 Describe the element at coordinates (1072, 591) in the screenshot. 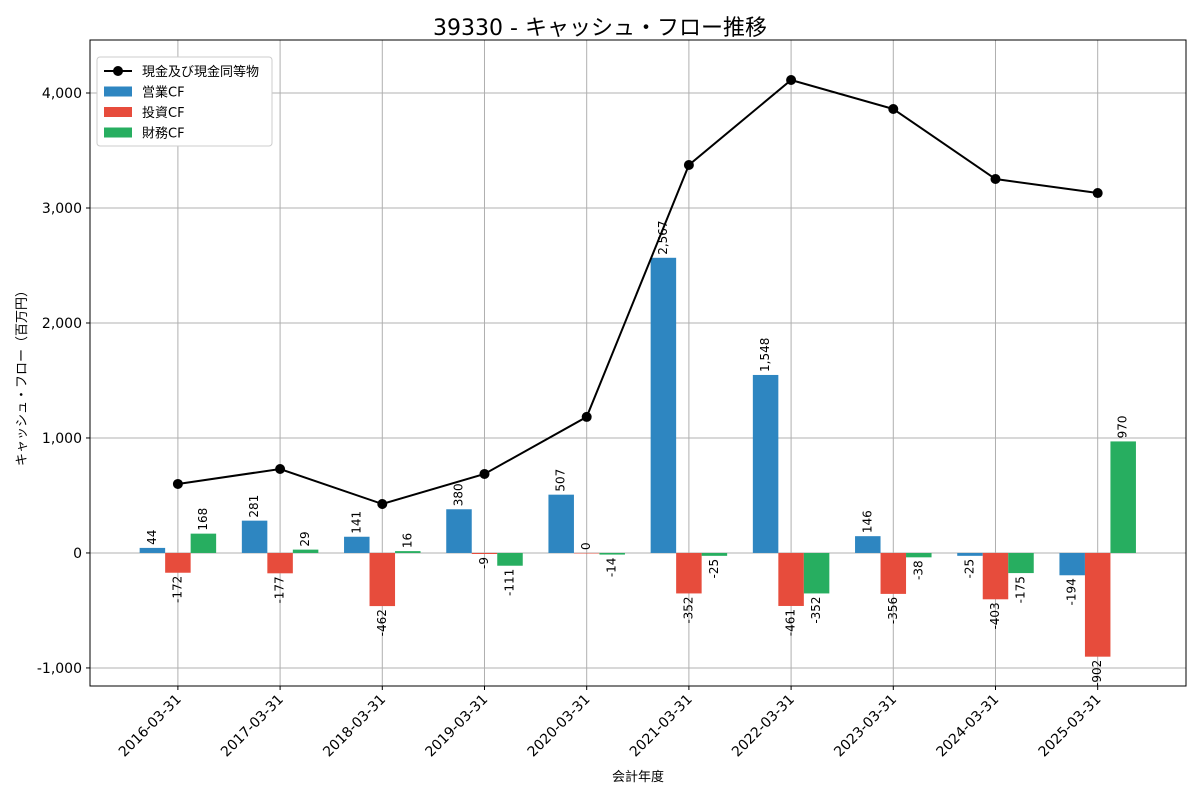

I see `bar-label: -194` at that location.